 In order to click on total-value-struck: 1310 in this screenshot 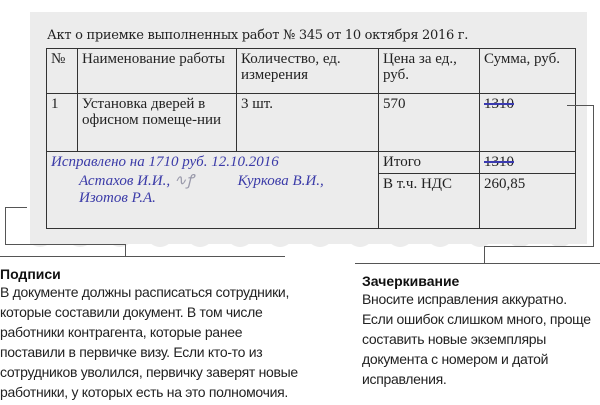, I will do `click(499, 162)`.